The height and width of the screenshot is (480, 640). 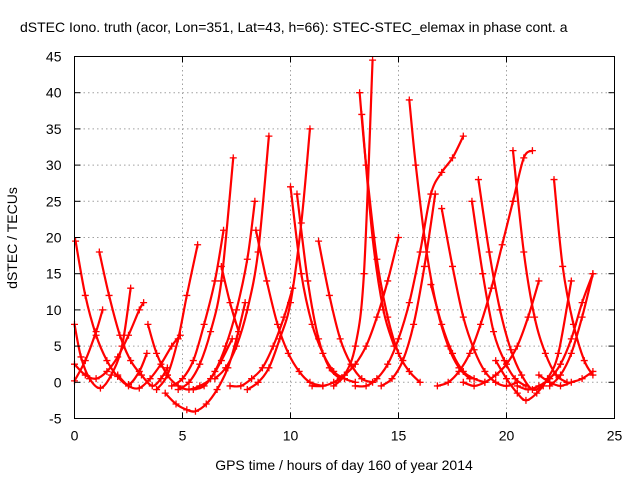 I want to click on y-tick-label: 40, so click(x=54, y=93).